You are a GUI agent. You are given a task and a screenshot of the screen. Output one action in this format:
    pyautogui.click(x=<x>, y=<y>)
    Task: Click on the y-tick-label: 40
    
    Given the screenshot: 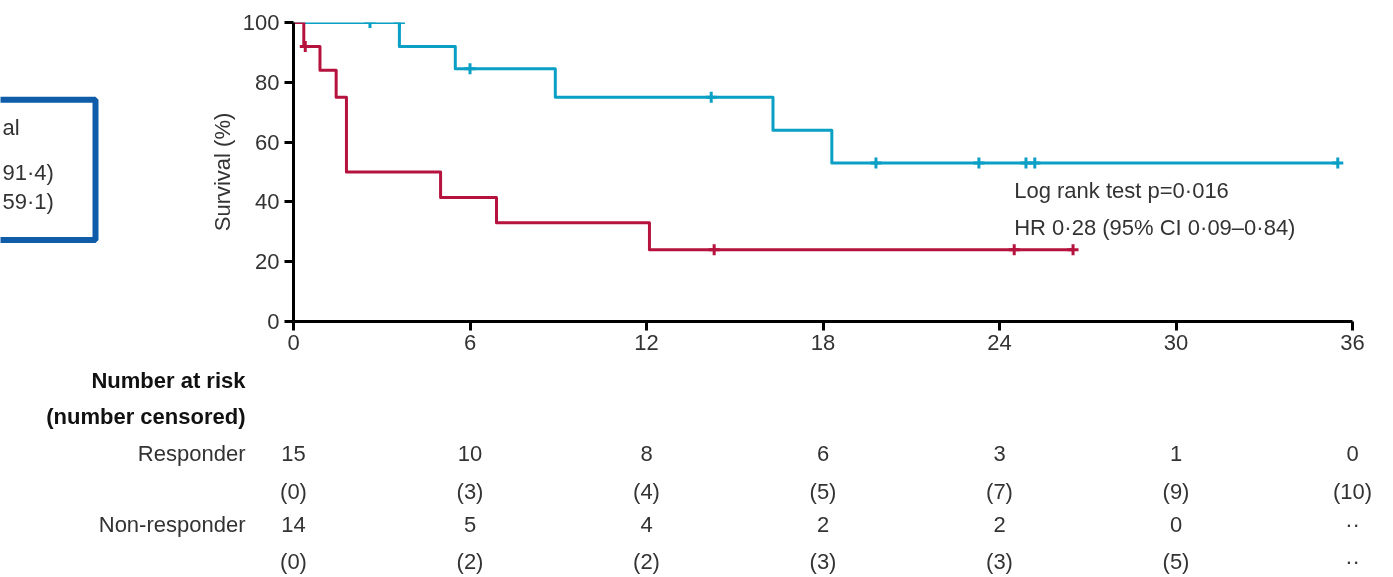 What is the action you would take?
    pyautogui.click(x=267, y=202)
    